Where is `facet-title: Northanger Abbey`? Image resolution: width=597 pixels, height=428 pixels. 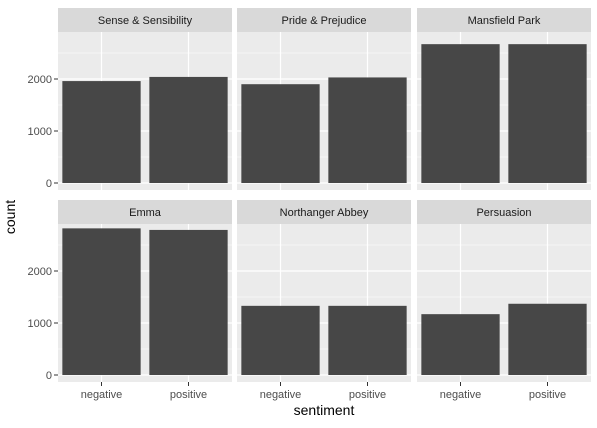 facet-title: Northanger Abbey is located at coordinates (324, 213).